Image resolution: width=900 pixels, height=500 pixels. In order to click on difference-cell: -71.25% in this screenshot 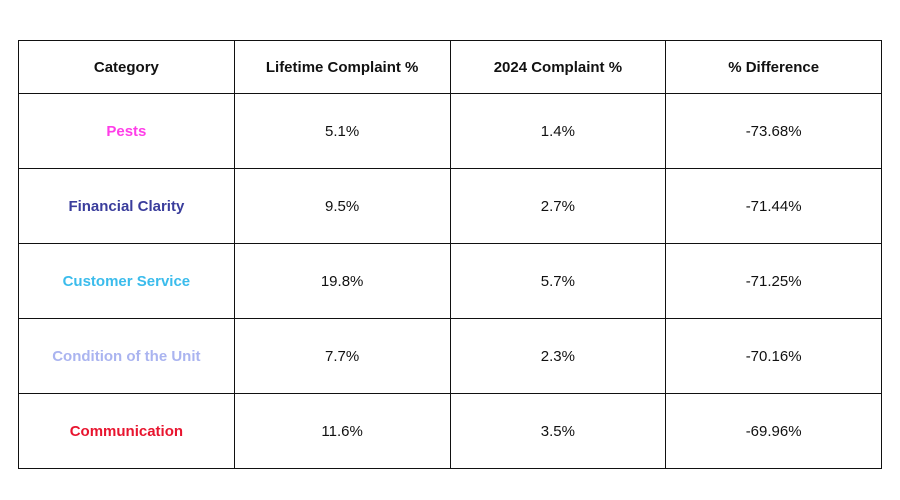, I will do `click(773, 281)`.